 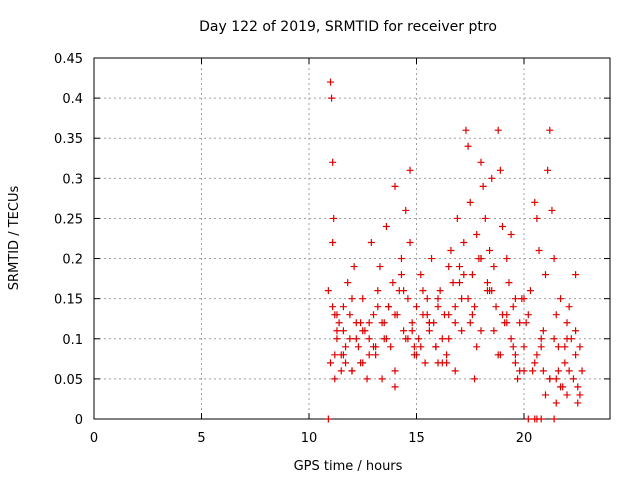 What do you see at coordinates (416, 438) in the screenshot?
I see `x-tick-label: 15` at bounding box center [416, 438].